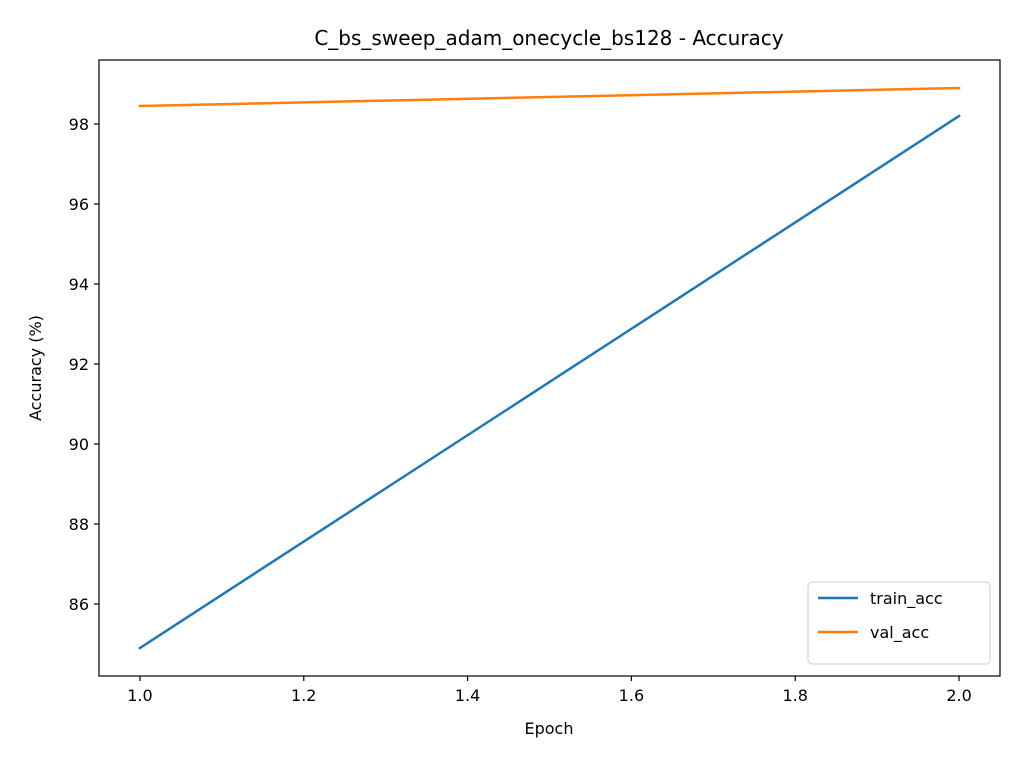 This screenshot has width=1024, height=768. I want to click on y-axis-label: Accuracy (%), so click(35, 368).